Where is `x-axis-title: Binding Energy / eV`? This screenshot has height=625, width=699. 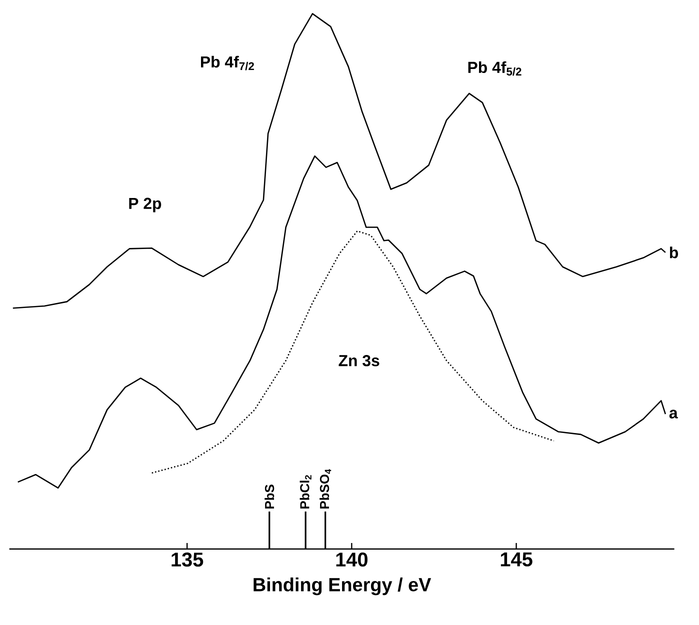 x-axis-title: Binding Energy / eV is located at coordinates (343, 586).